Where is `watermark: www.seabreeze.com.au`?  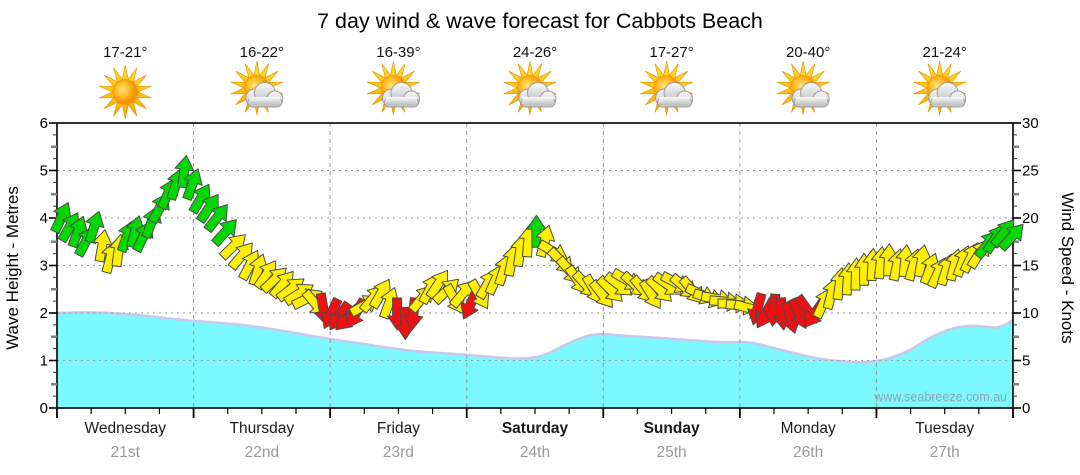 watermark: www.seabreeze.com.au is located at coordinates (940, 397).